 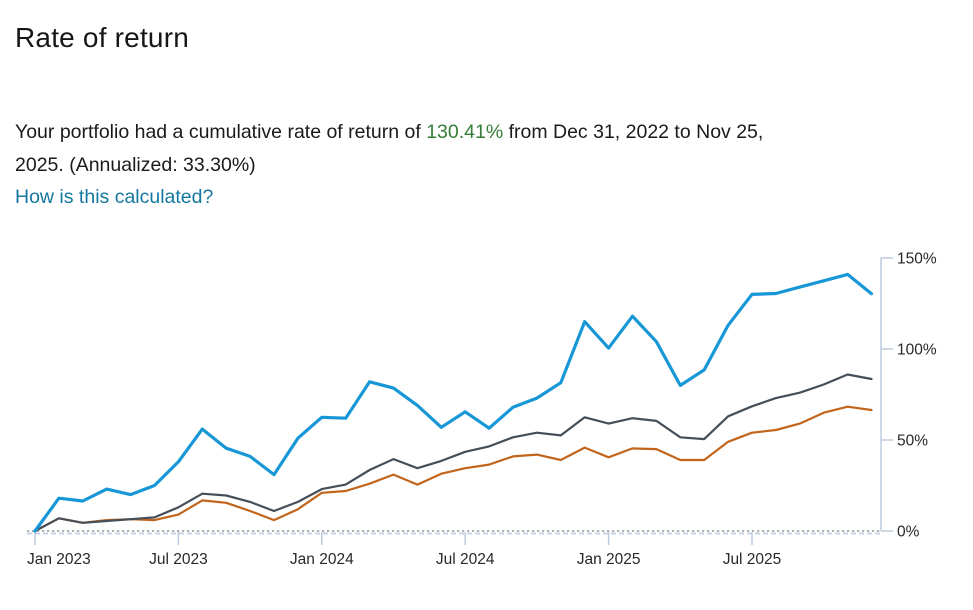 What do you see at coordinates (102, 37) in the screenshot?
I see `page-title: Rate of return` at bounding box center [102, 37].